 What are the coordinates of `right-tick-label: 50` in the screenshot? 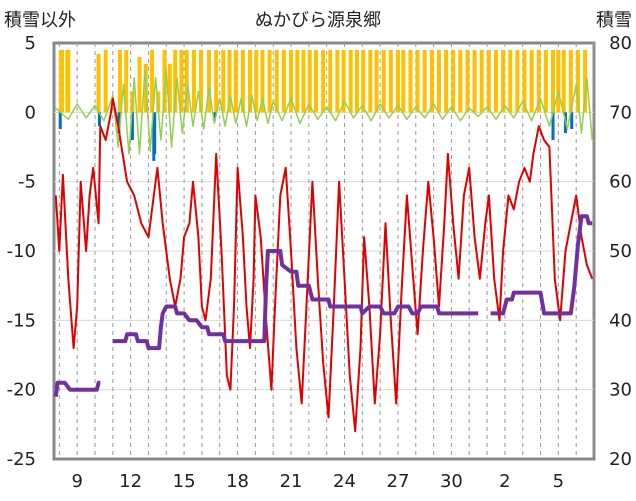 It's located at (620, 251).